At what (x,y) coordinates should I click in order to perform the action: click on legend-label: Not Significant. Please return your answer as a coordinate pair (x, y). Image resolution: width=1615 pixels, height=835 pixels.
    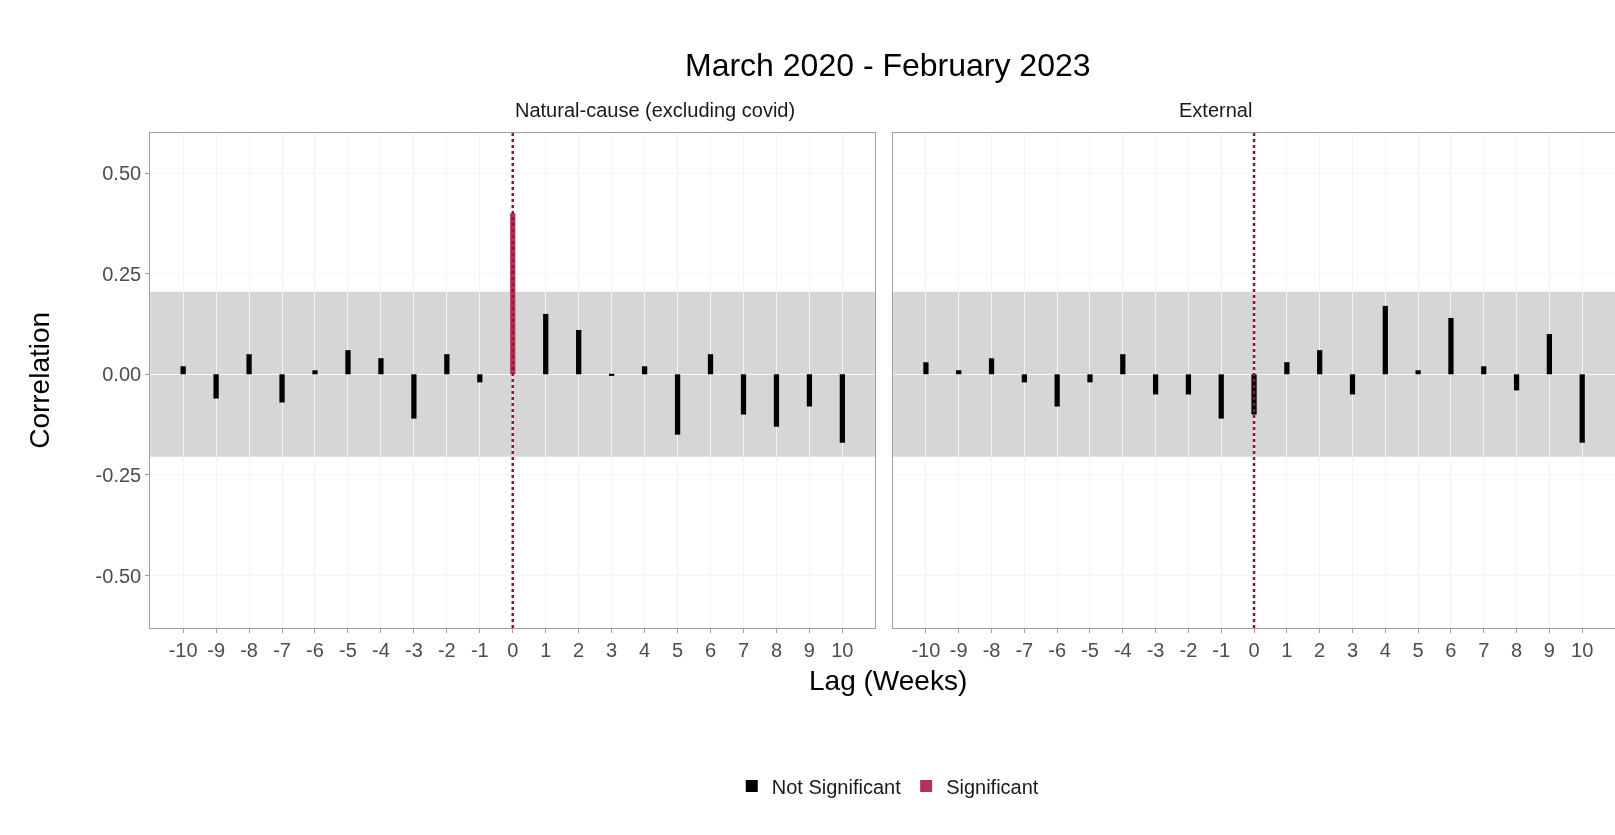
    Looking at the image, I should click on (836, 786).